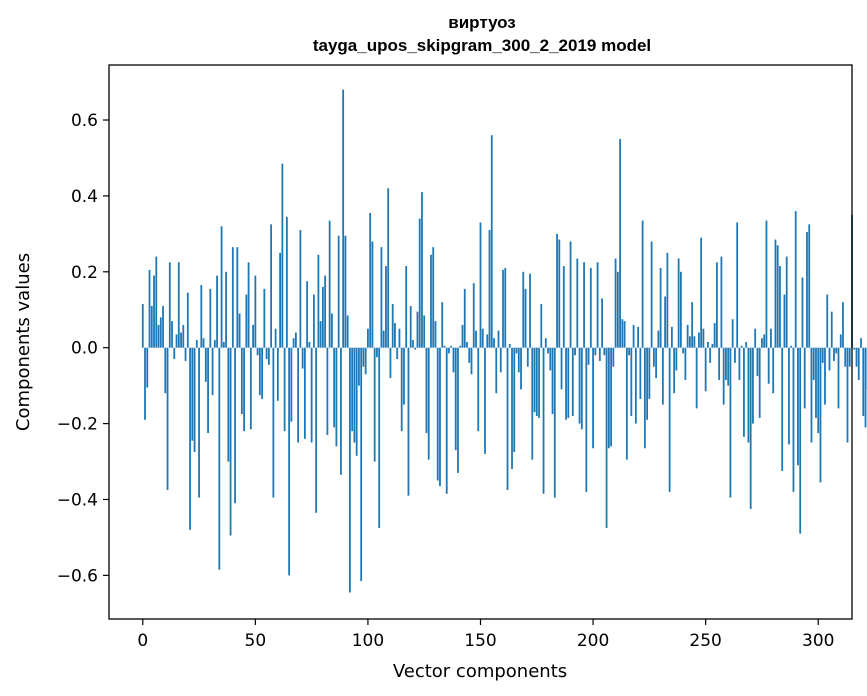  I want to click on x-tick-label: 100, so click(368, 641).